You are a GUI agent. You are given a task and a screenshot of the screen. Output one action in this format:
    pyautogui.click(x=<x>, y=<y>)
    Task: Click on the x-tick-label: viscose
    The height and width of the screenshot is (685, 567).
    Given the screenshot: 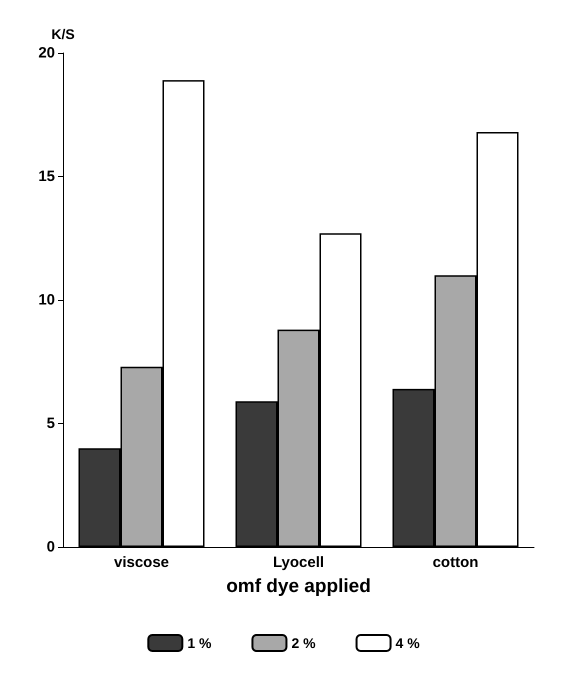 What is the action you would take?
    pyautogui.click(x=142, y=562)
    